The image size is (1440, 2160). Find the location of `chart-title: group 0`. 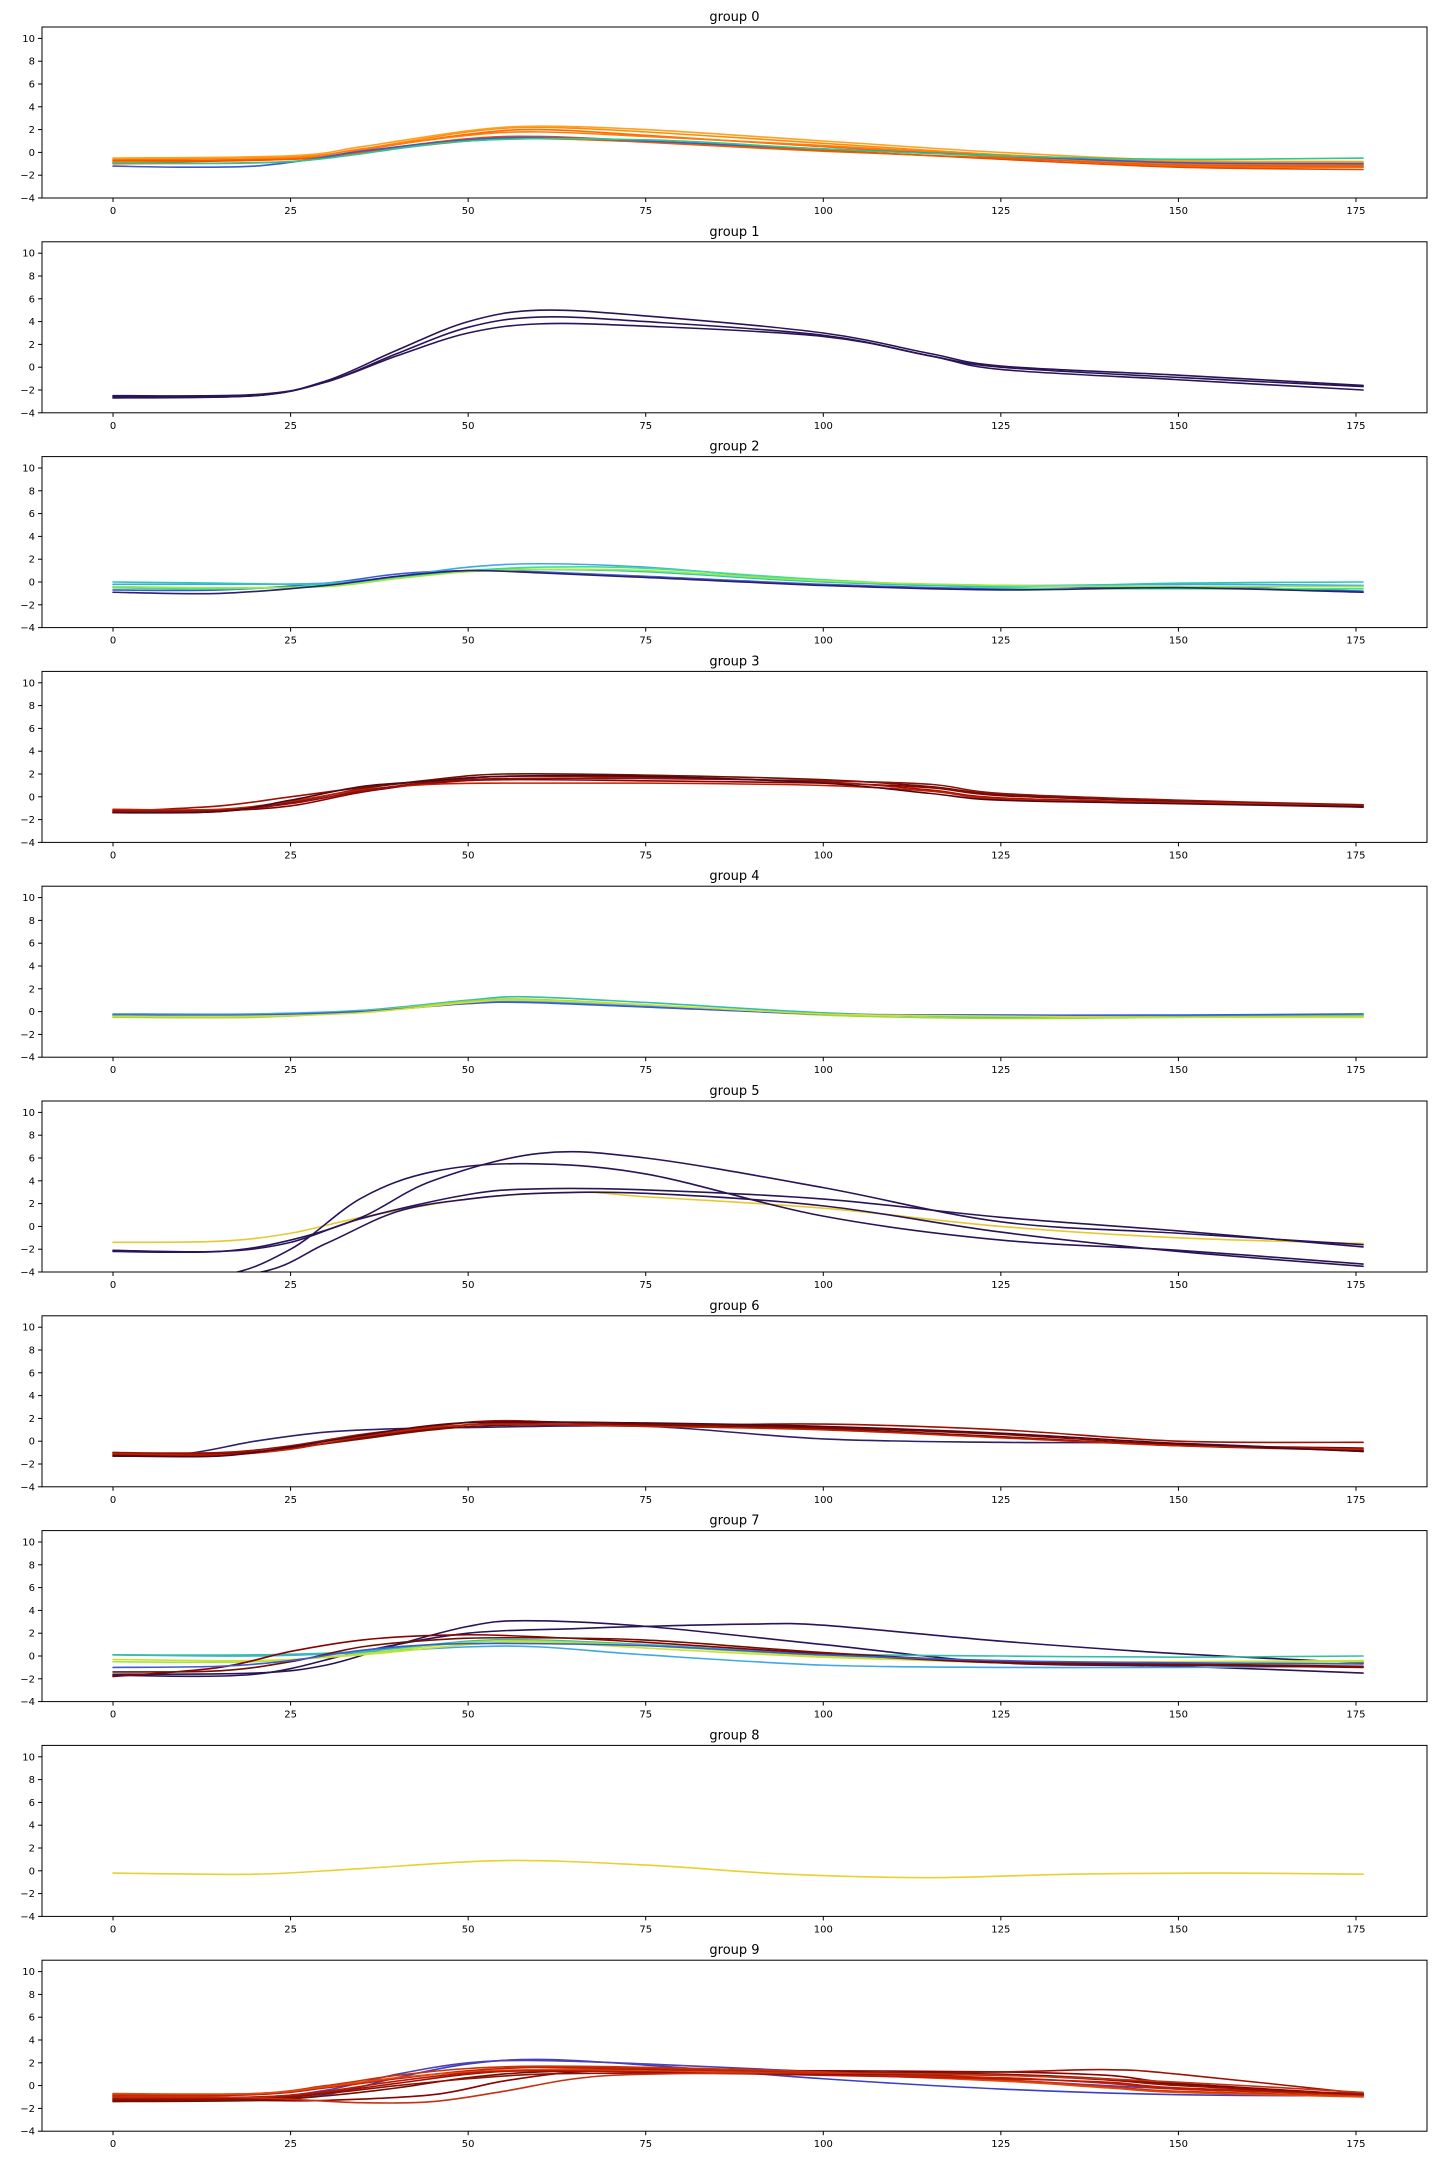

chart-title: group 0 is located at coordinates (734, 17).